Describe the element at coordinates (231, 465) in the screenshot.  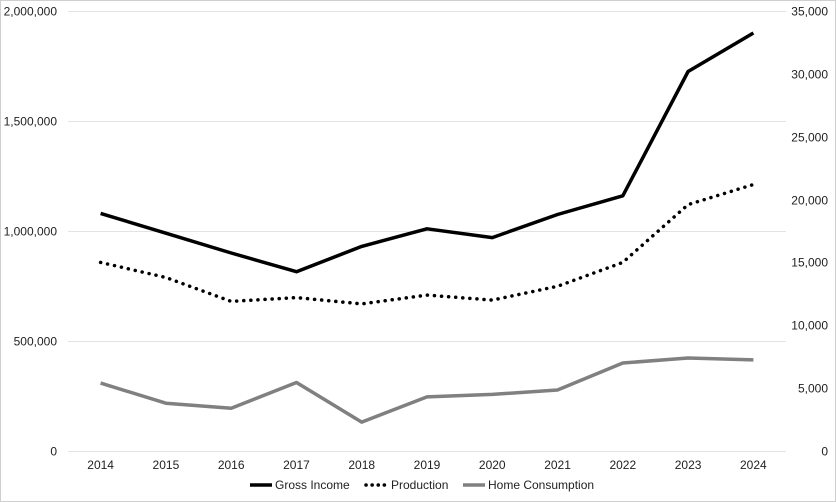
I see `x-tick-label: 2016` at that location.